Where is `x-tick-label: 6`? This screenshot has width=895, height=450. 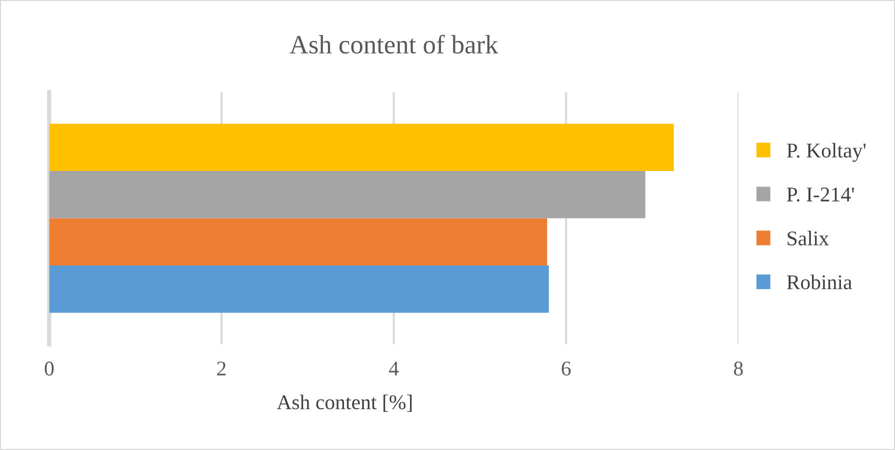 x-tick-label: 6 is located at coordinates (566, 369).